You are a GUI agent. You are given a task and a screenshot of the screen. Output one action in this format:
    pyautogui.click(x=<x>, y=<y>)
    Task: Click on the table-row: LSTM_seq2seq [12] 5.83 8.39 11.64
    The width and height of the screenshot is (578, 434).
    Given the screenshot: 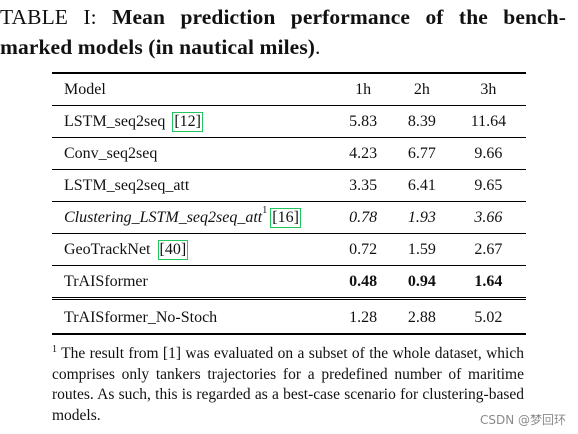 What is the action you would take?
    pyautogui.click(x=289, y=121)
    